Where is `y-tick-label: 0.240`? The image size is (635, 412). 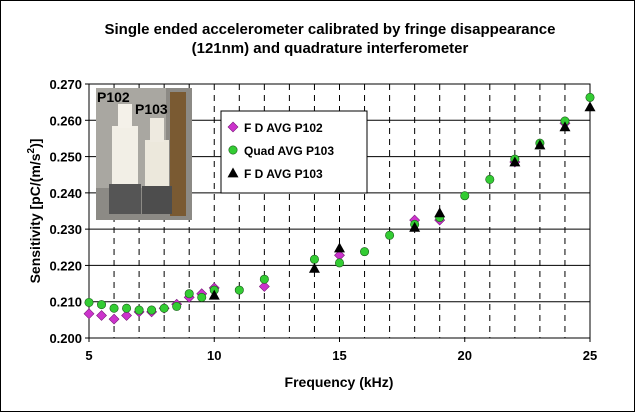 y-tick-label: 0.240 is located at coordinates (65, 193).